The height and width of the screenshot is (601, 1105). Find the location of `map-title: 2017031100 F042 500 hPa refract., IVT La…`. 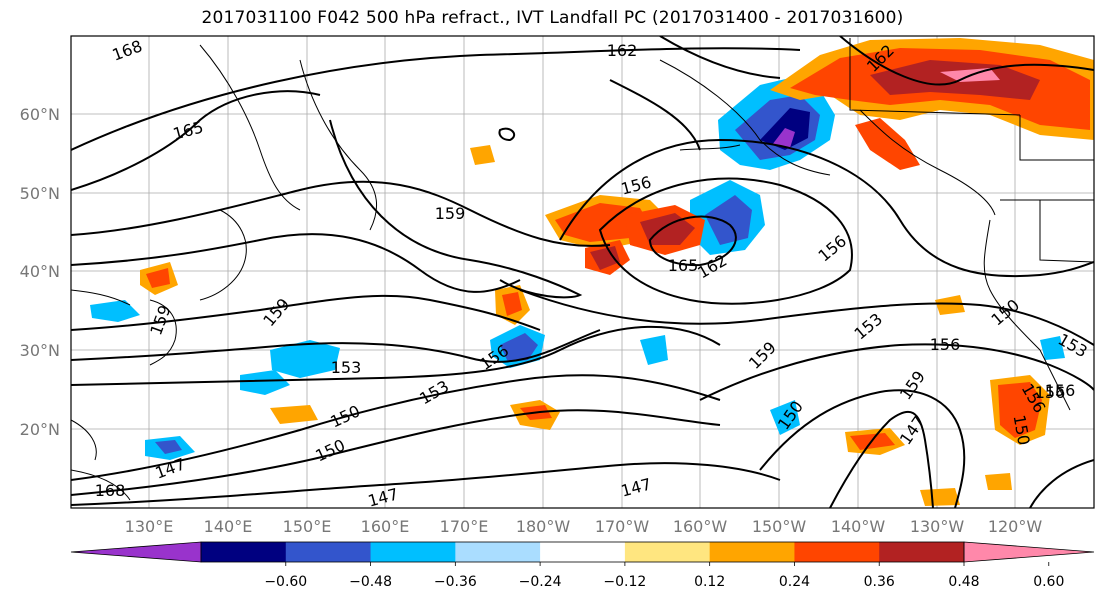

map-title: 2017031100 F042 500 hPa refract., IVT La… is located at coordinates (552, 18).